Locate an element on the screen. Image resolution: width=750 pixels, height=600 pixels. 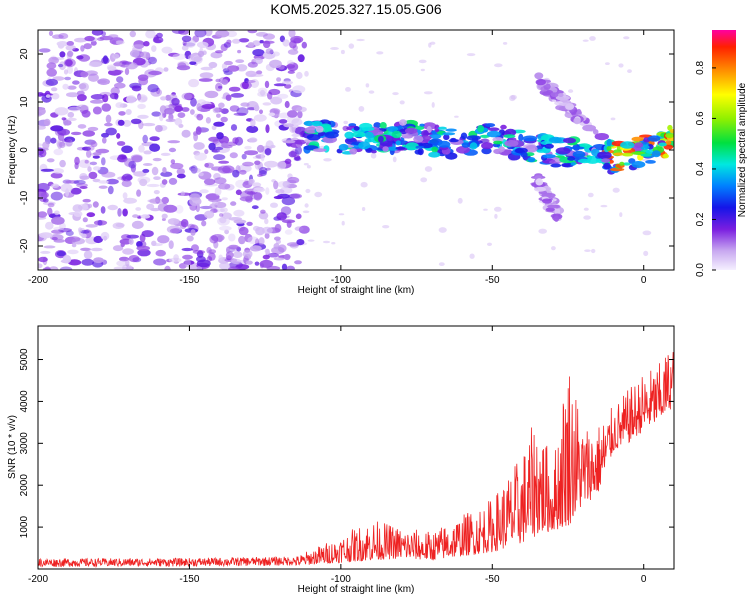
y-tick-label: 10 is located at coordinates (24, 102).